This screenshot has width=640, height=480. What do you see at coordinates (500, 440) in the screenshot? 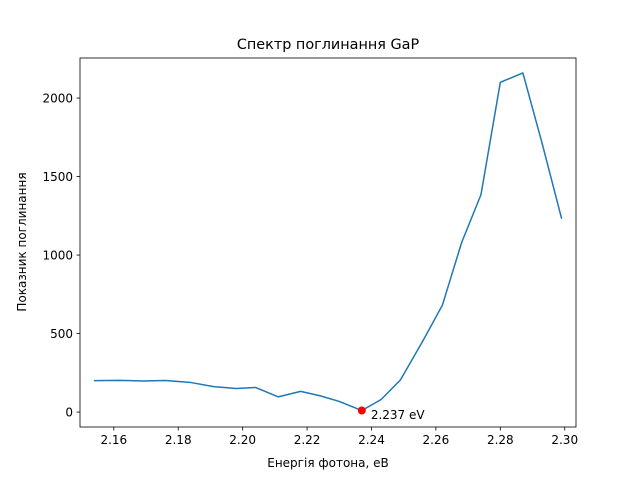
I see `x-tick-label: 2.28` at bounding box center [500, 440].